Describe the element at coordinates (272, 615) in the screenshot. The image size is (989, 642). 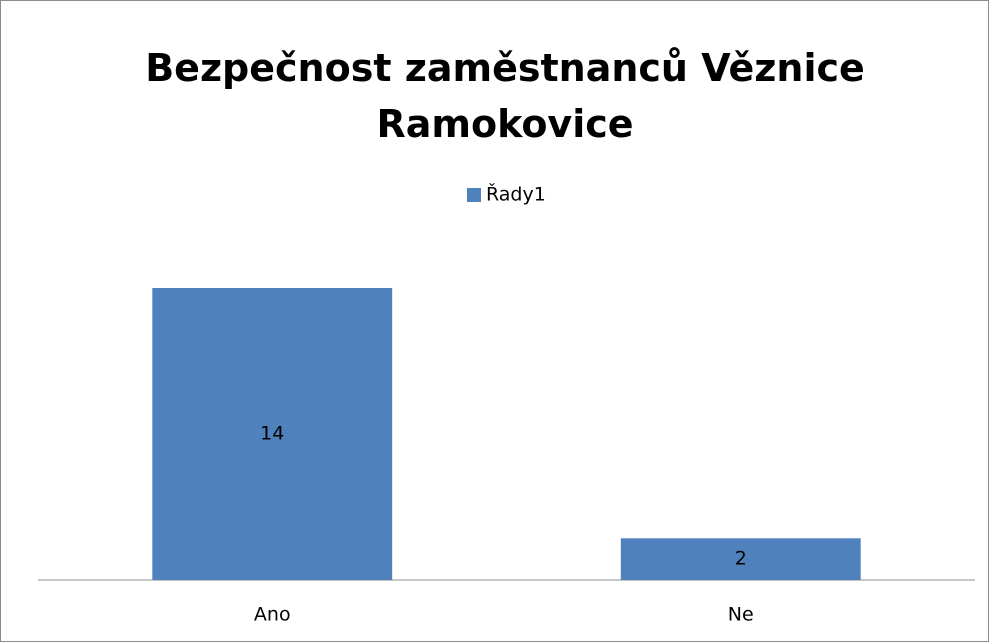
I see `x-tick-label: Ano` at that location.